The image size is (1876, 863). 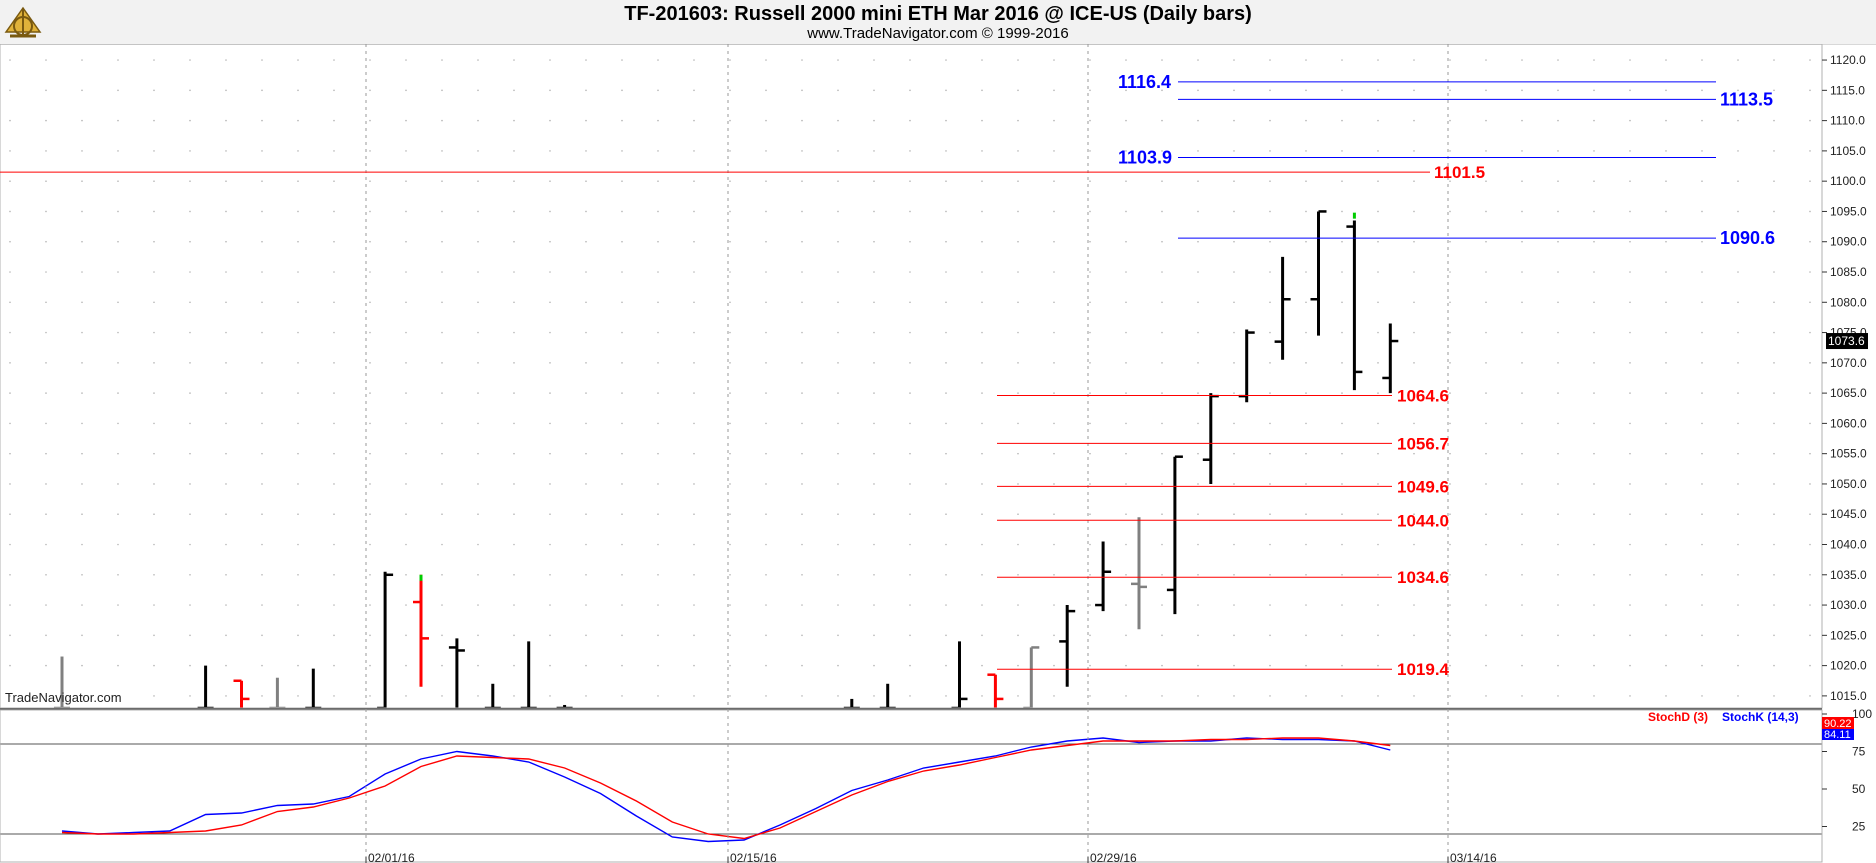 What do you see at coordinates (1747, 238) in the screenshot?
I see `blue-level-label: 1090.6` at bounding box center [1747, 238].